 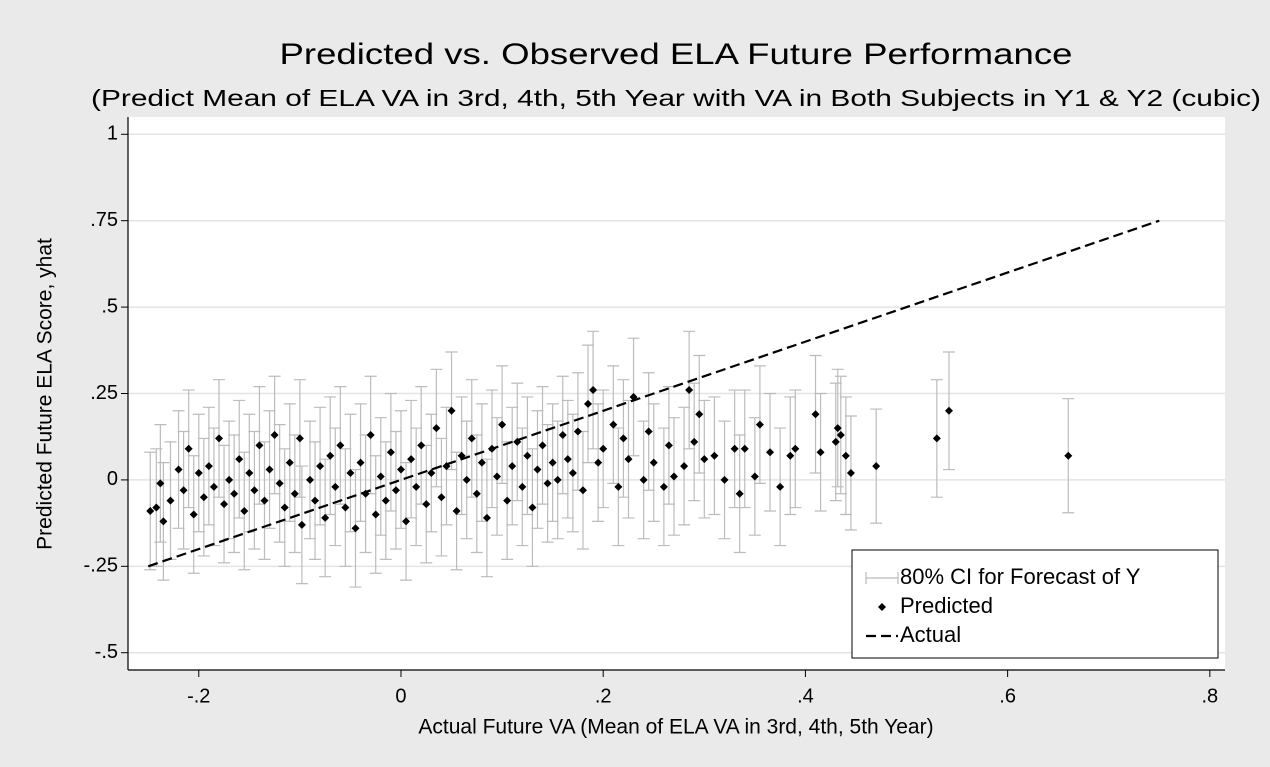 I want to click on y-tick-label: .75, so click(x=104, y=220).